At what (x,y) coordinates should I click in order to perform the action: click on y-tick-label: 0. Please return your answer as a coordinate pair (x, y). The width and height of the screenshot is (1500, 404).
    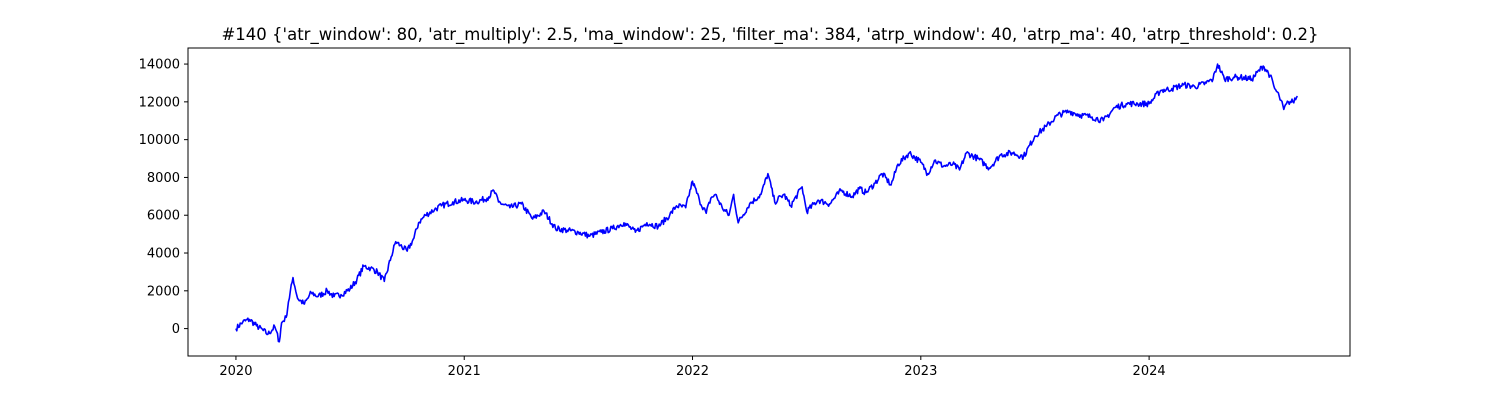
    Looking at the image, I should click on (176, 329).